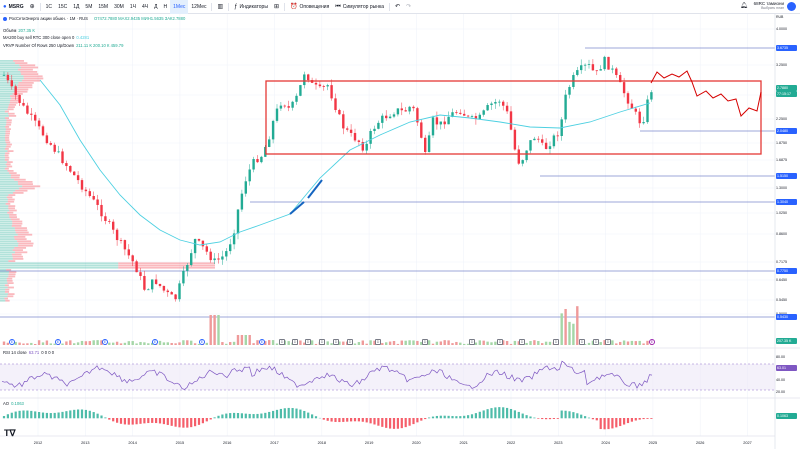  I want to click on forecast-path, so click(706, 93).